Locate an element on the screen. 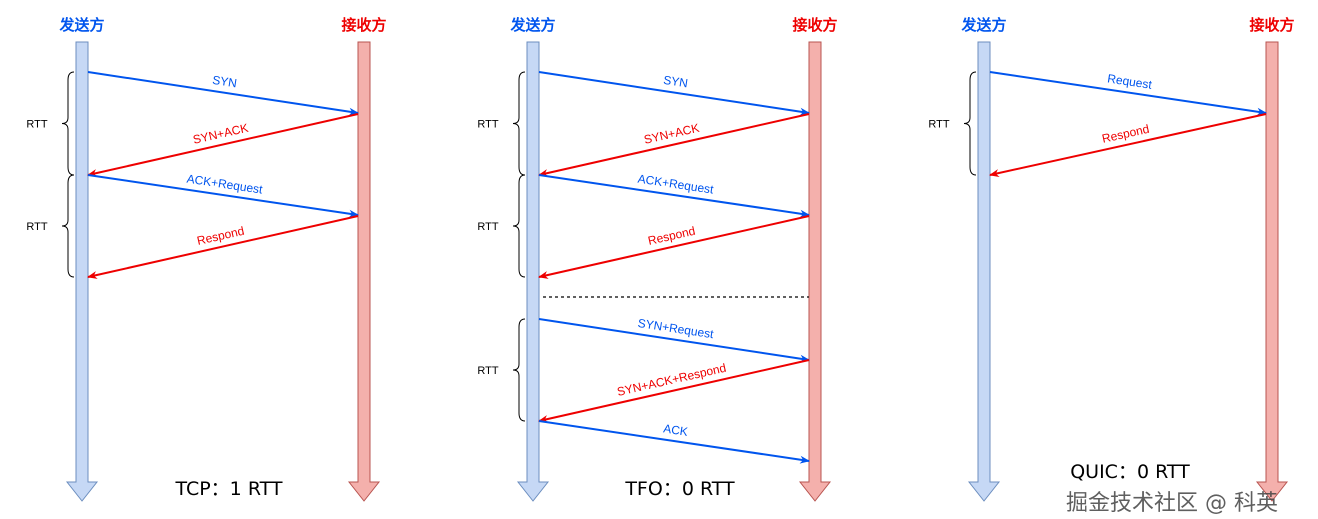  caption: TFO：0 RTT is located at coordinates (679, 489).